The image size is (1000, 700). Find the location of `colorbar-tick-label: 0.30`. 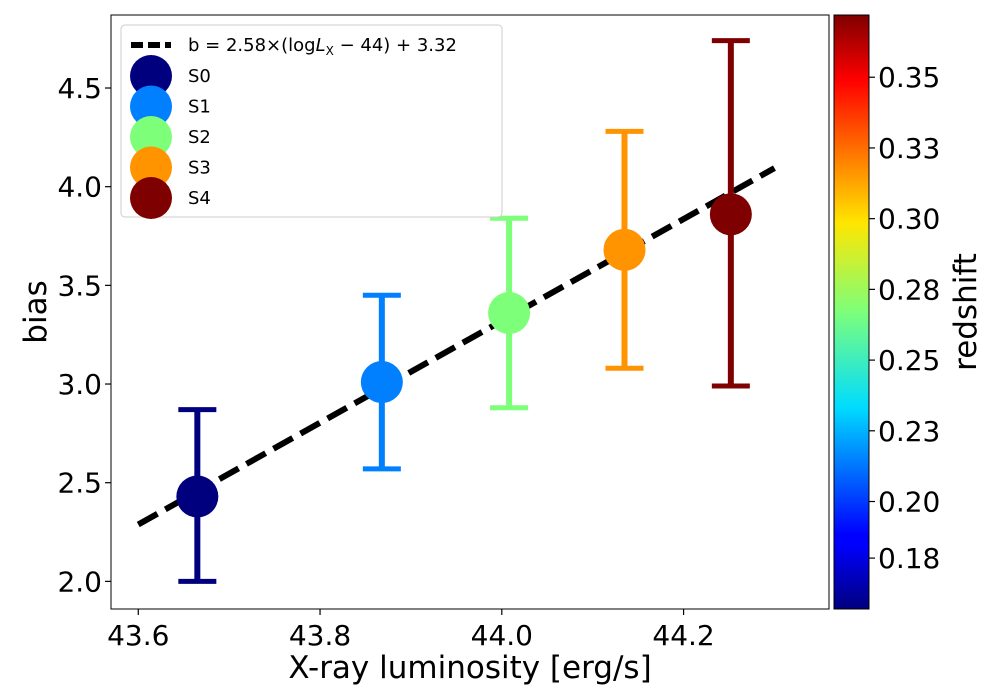

colorbar-tick-label: 0.30 is located at coordinates (909, 219).